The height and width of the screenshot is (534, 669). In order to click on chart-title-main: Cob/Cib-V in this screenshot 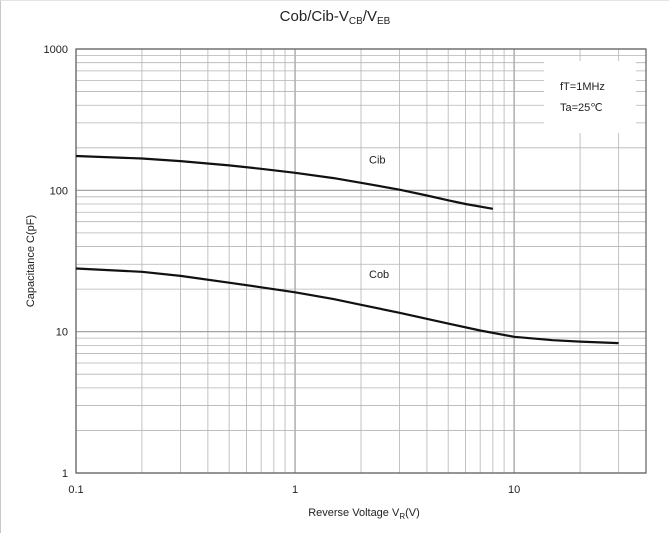, I will do `click(314, 16)`.